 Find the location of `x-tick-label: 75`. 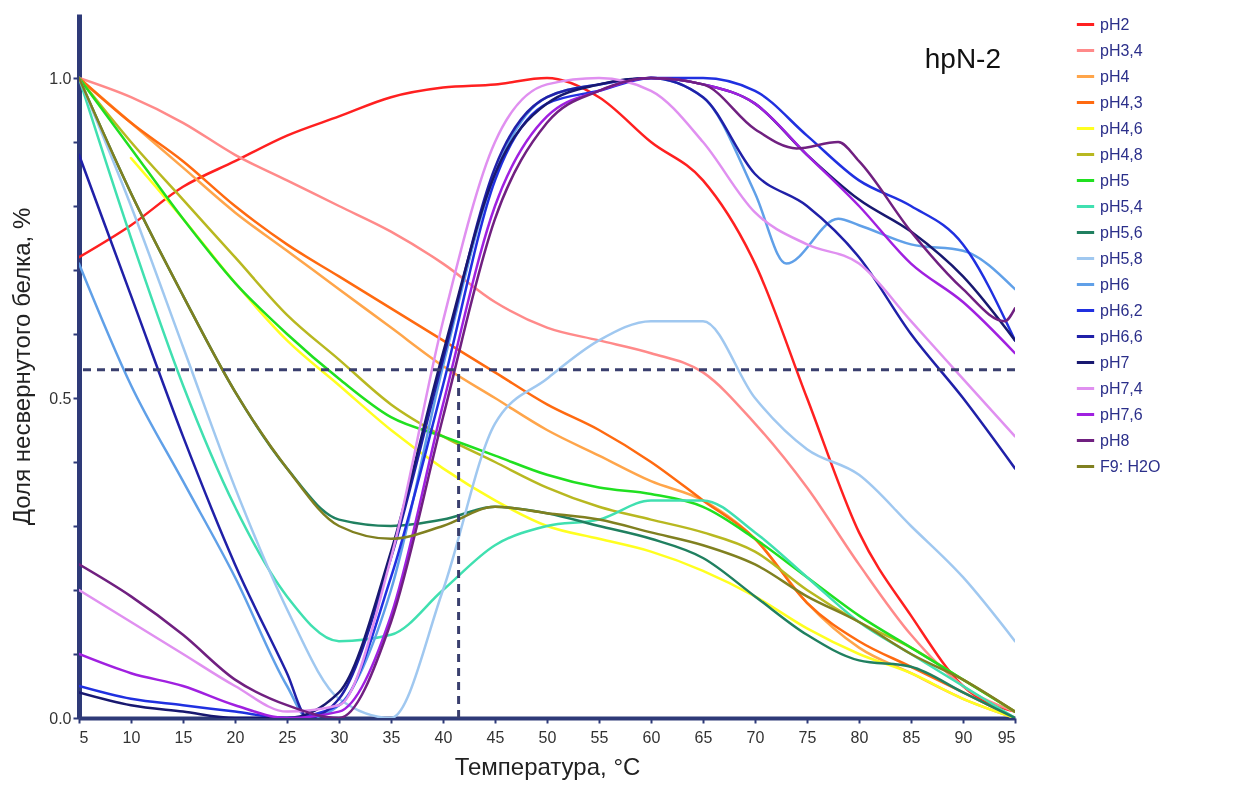

x-tick-label: 75 is located at coordinates (807, 737).